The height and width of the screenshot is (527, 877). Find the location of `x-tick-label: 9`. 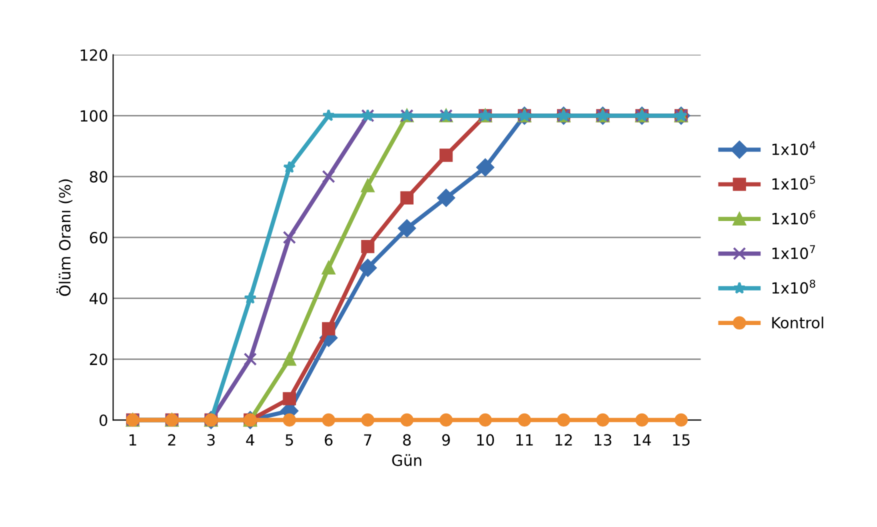

x-tick-label: 9 is located at coordinates (446, 440).